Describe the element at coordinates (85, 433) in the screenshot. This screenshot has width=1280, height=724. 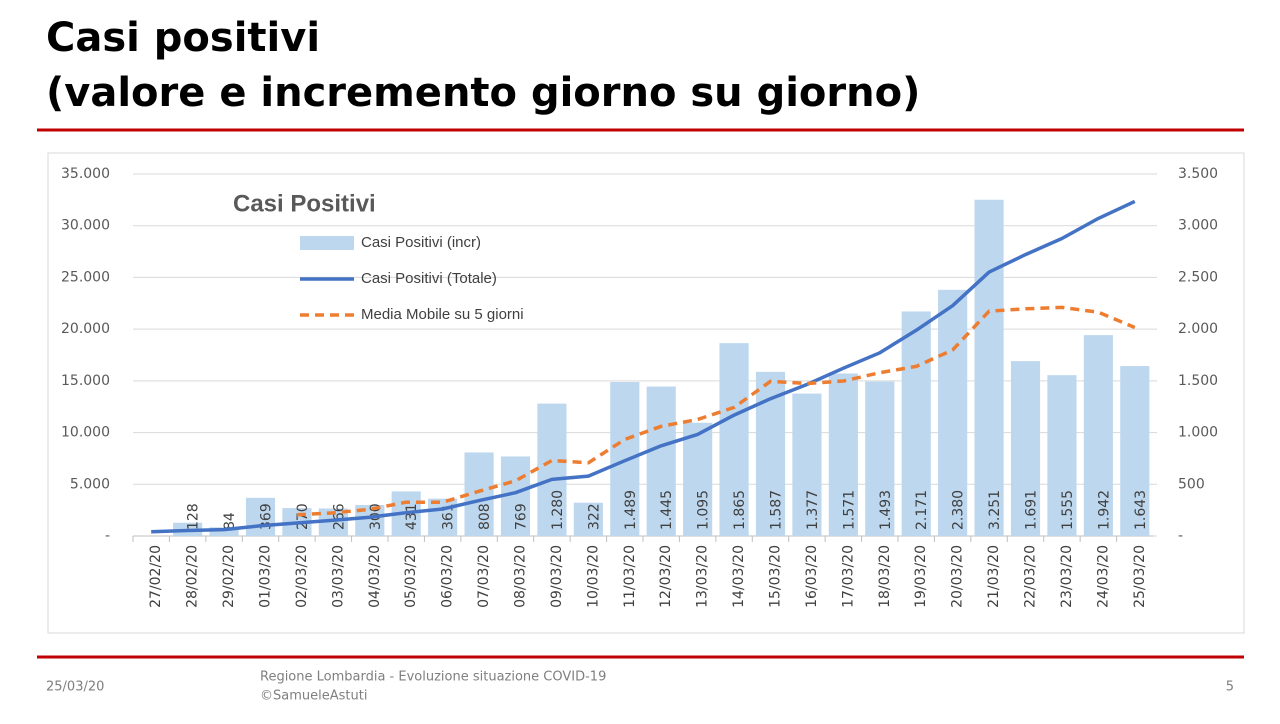
I see `y-tick-label: 10.000` at that location.